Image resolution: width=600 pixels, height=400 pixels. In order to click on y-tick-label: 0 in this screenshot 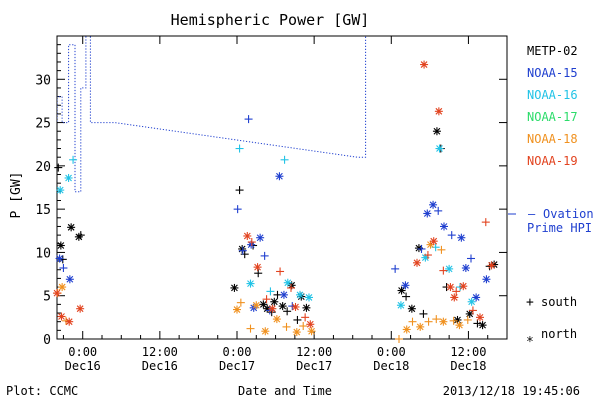, I will do `click(47, 340)`.